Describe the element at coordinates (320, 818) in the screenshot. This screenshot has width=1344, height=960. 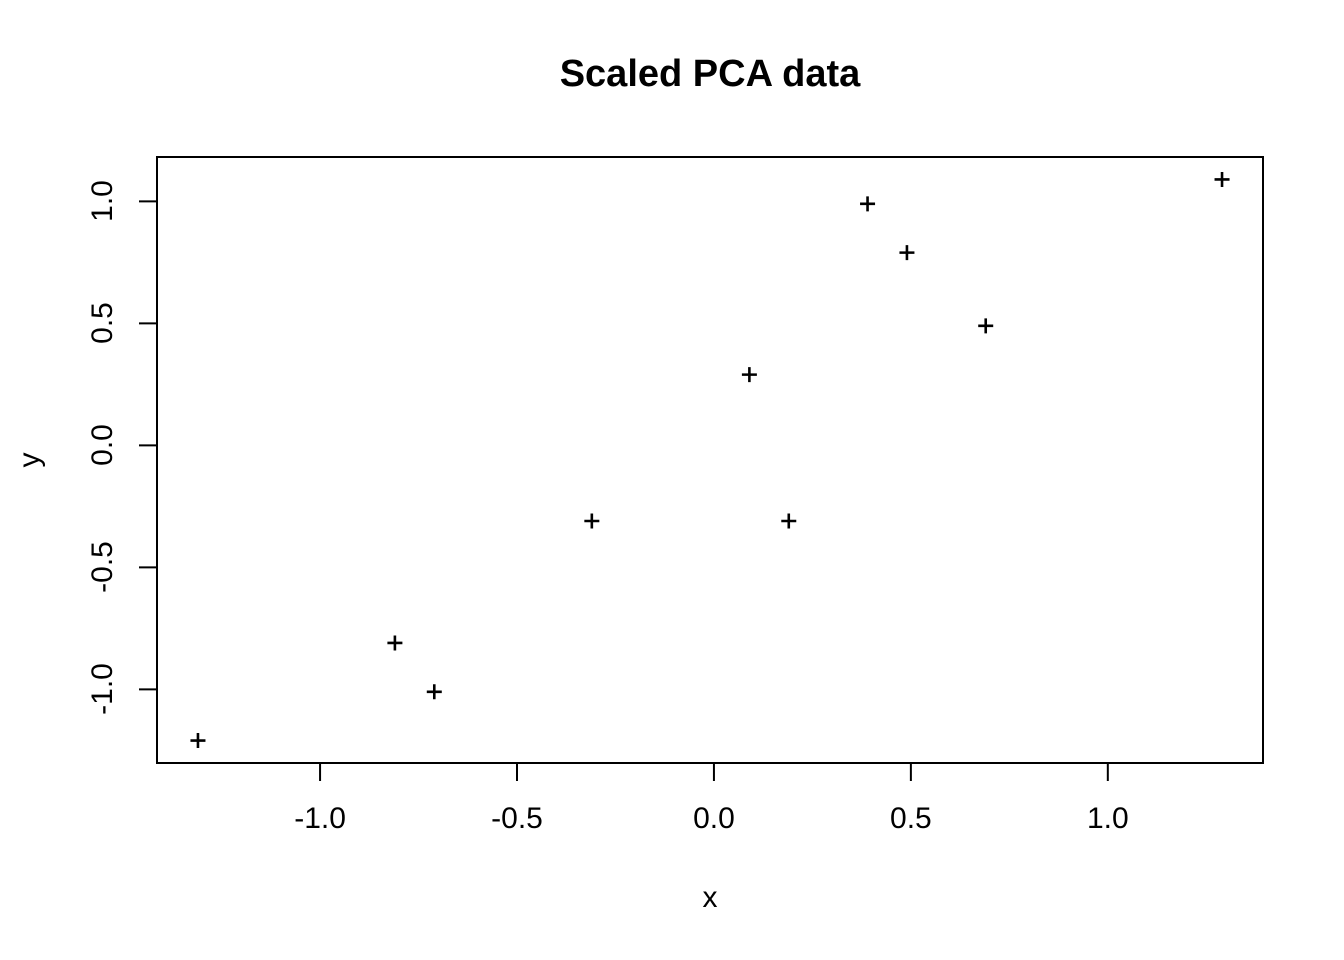
I see `x-tick-label: -1.0` at that location.